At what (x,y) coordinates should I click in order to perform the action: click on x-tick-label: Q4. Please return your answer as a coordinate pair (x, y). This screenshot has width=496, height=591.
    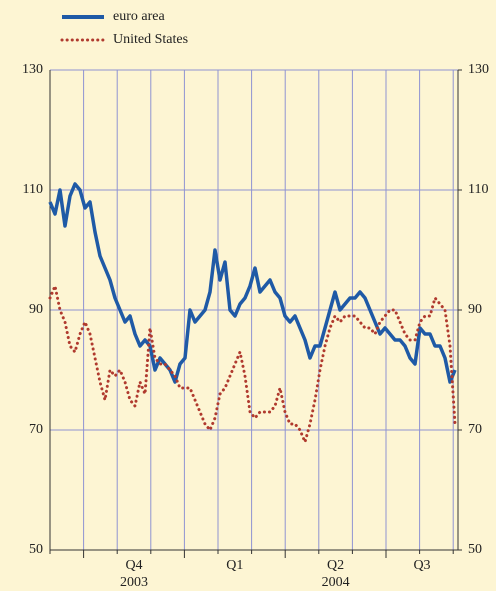
    Looking at the image, I should click on (133, 565).